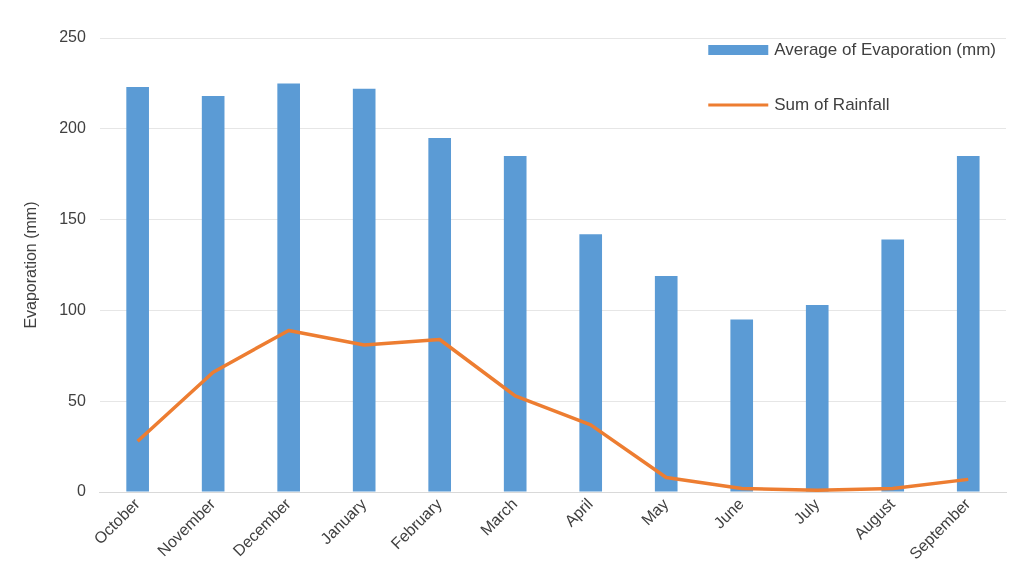  Describe the element at coordinates (72, 128) in the screenshot. I see `y-tick-label: 200` at that location.